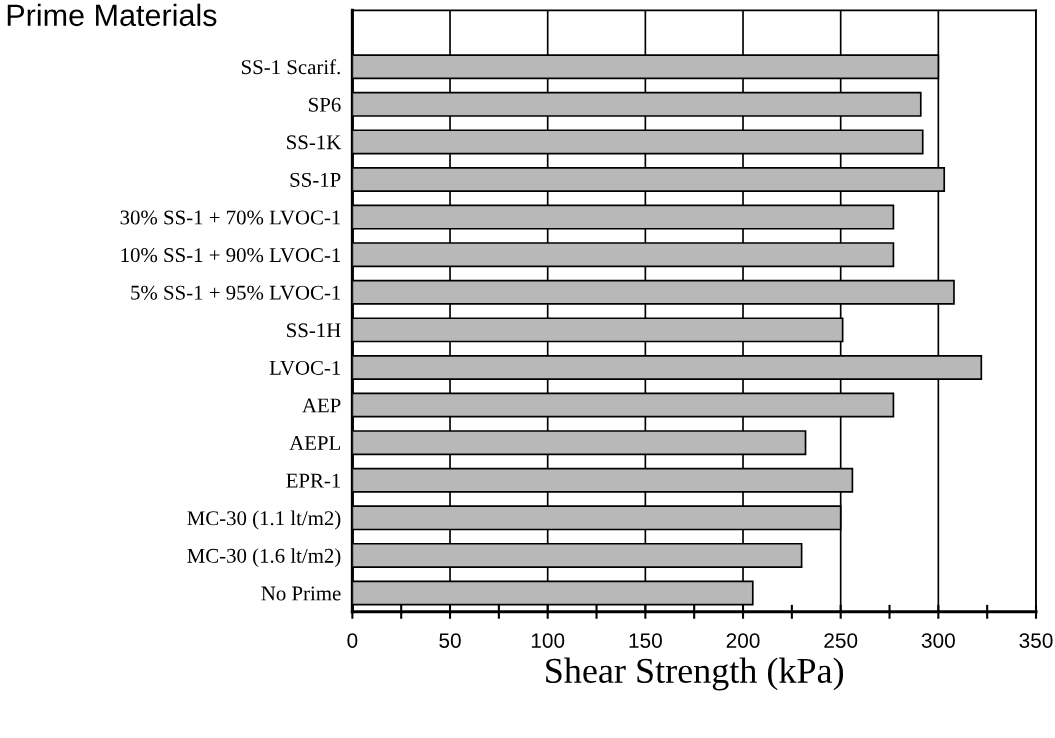 This screenshot has height=738, width=1055. I want to click on x-tick-label: 300, so click(938, 640).